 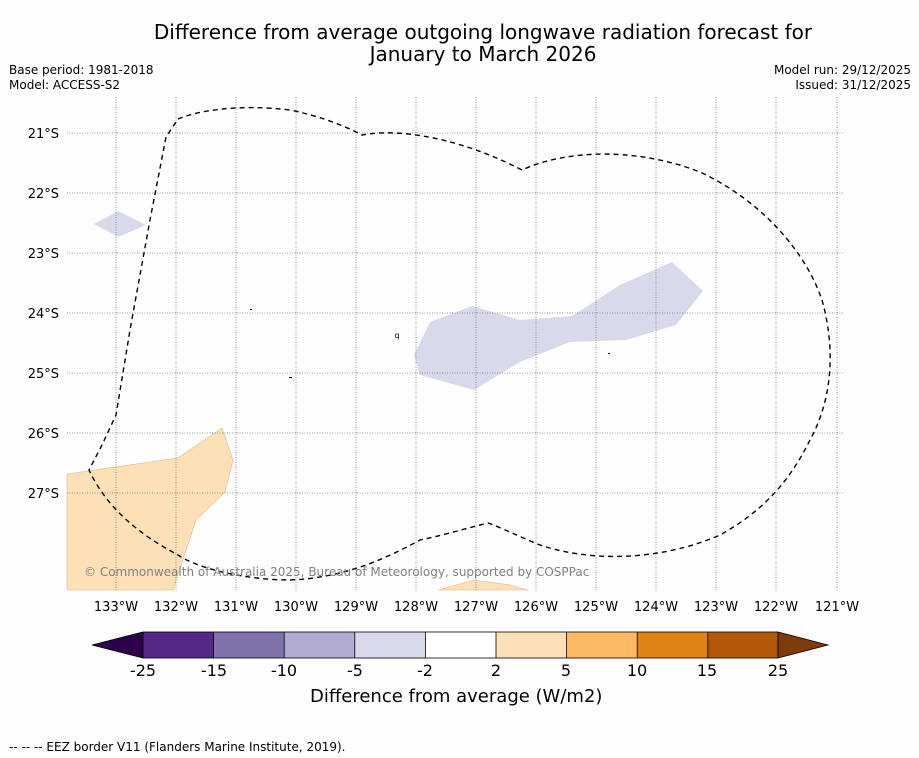 What do you see at coordinates (483, 585) in the screenshot?
I see `anomaly-south-positive` at bounding box center [483, 585].